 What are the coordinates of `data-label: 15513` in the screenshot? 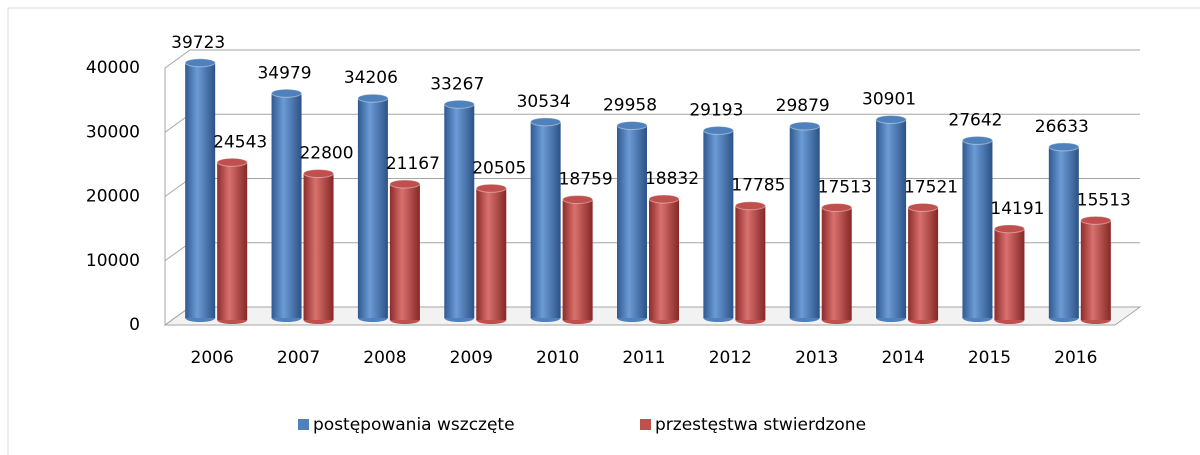 It's located at (1104, 200).